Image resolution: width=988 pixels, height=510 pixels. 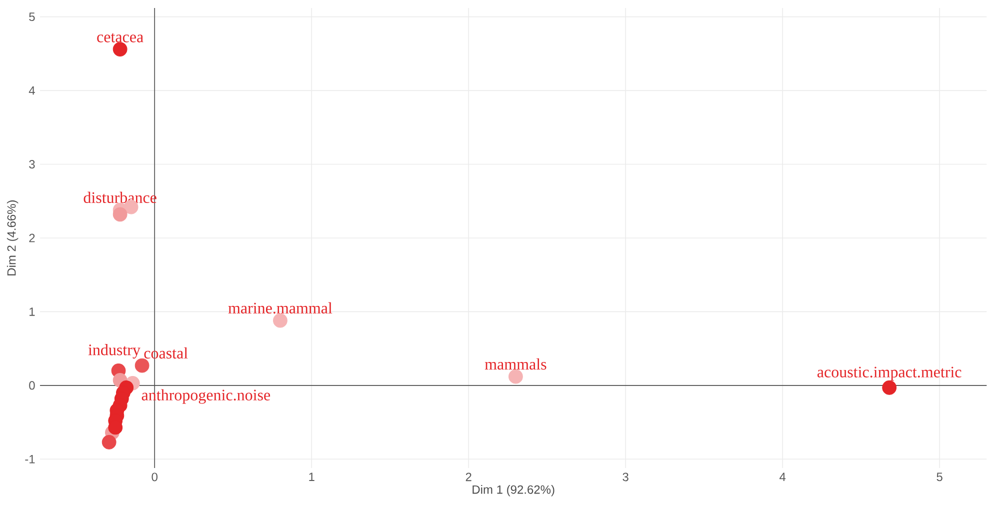 I want to click on x-tick-label: 0, so click(x=155, y=477).